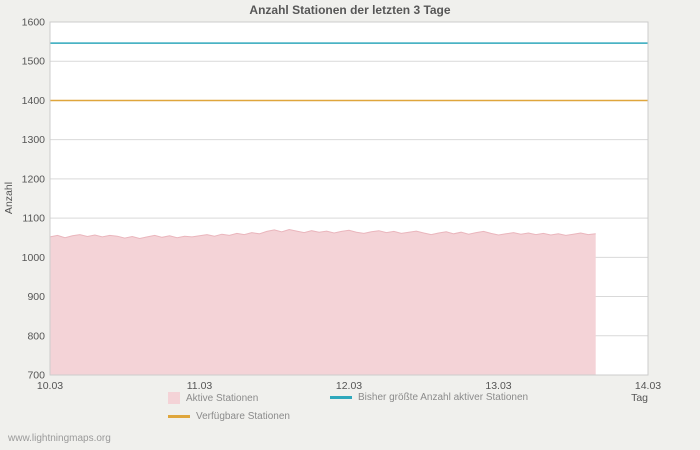 The width and height of the screenshot is (700, 450). Describe the element at coordinates (498, 386) in the screenshot. I see `svg-text: 13.03` at that location.